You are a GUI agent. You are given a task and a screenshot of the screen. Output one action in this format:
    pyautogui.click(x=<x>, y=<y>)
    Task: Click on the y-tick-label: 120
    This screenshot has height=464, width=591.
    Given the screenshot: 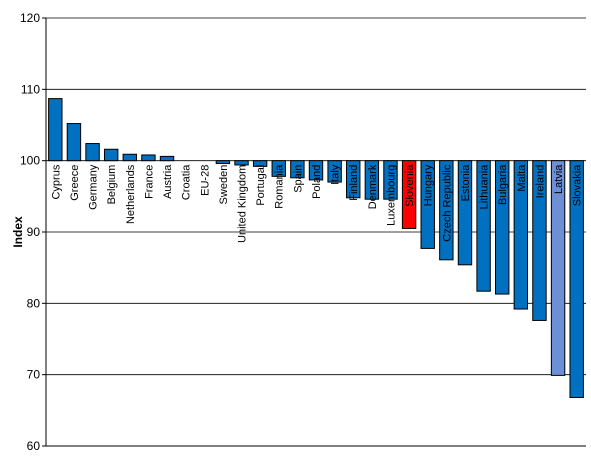 What is the action you would take?
    pyautogui.click(x=30, y=18)
    